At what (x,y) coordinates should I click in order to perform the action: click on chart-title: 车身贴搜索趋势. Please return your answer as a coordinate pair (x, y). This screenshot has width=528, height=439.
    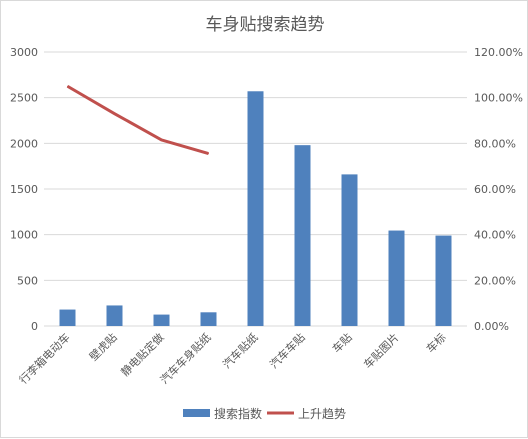
    Looking at the image, I should click on (265, 25).